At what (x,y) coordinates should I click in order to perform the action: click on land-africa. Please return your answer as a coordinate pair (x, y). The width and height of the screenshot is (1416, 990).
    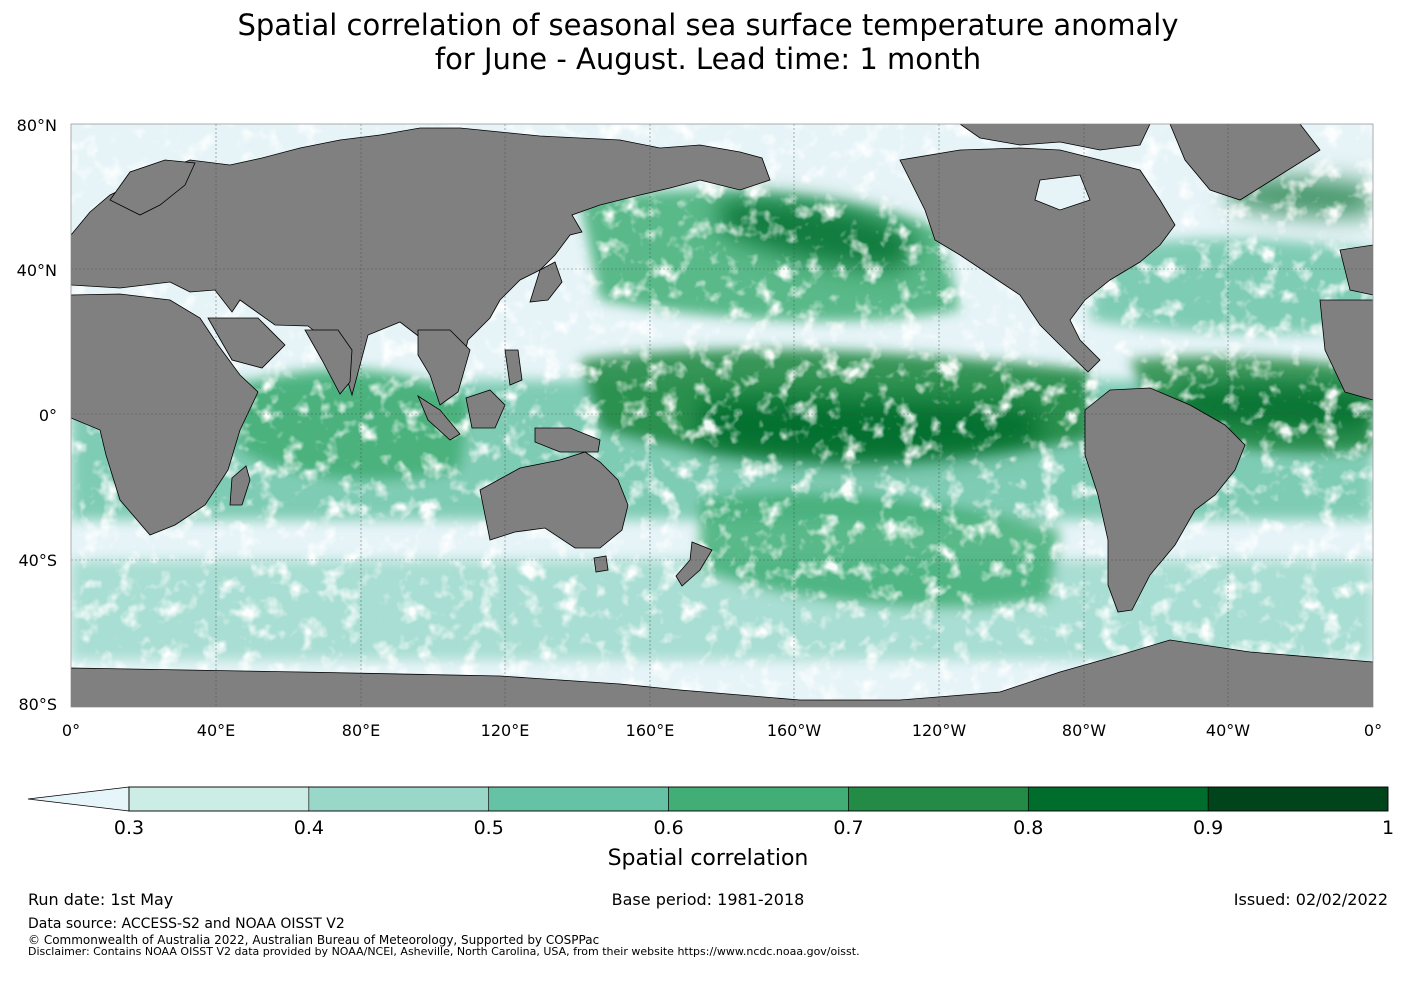
    Looking at the image, I should click on (165, 414).